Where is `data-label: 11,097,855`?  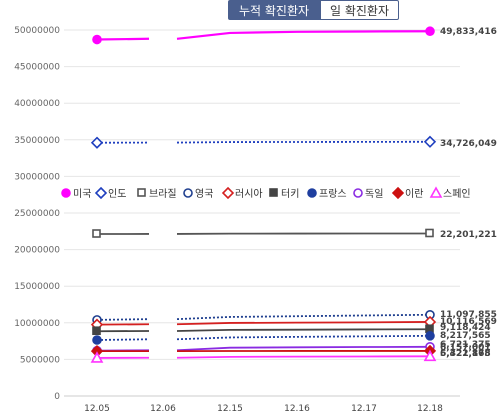 data-label: 11,097,855 is located at coordinates (468, 315).